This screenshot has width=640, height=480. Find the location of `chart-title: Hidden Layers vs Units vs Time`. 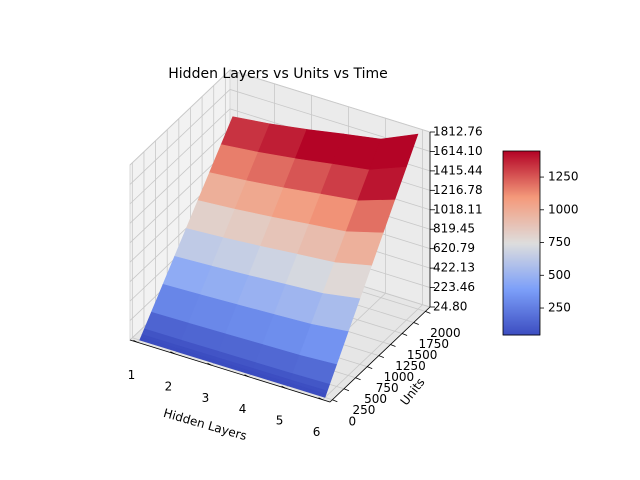

chart-title: Hidden Layers vs Units vs Time is located at coordinates (277, 74).